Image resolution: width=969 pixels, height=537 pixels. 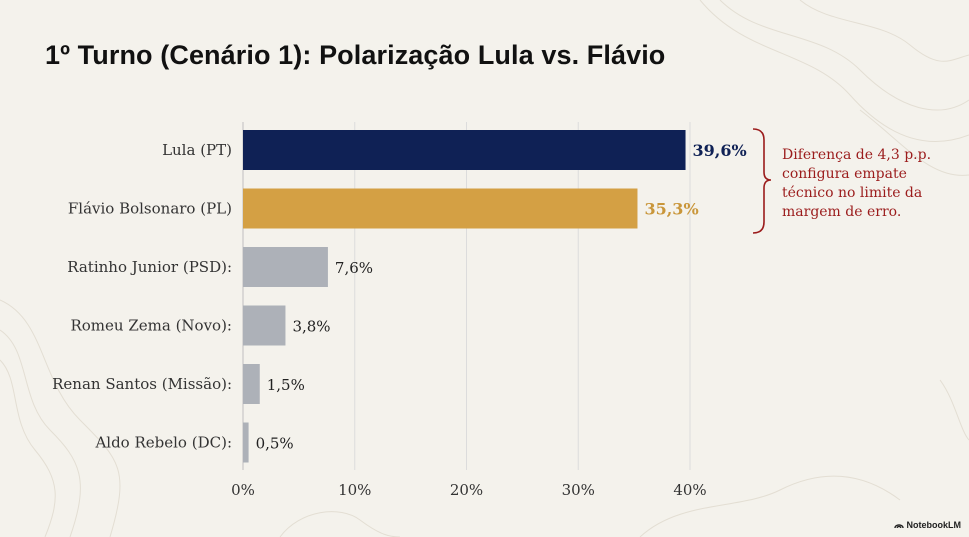 I want to click on value-label: 35,3%, so click(x=671, y=209).